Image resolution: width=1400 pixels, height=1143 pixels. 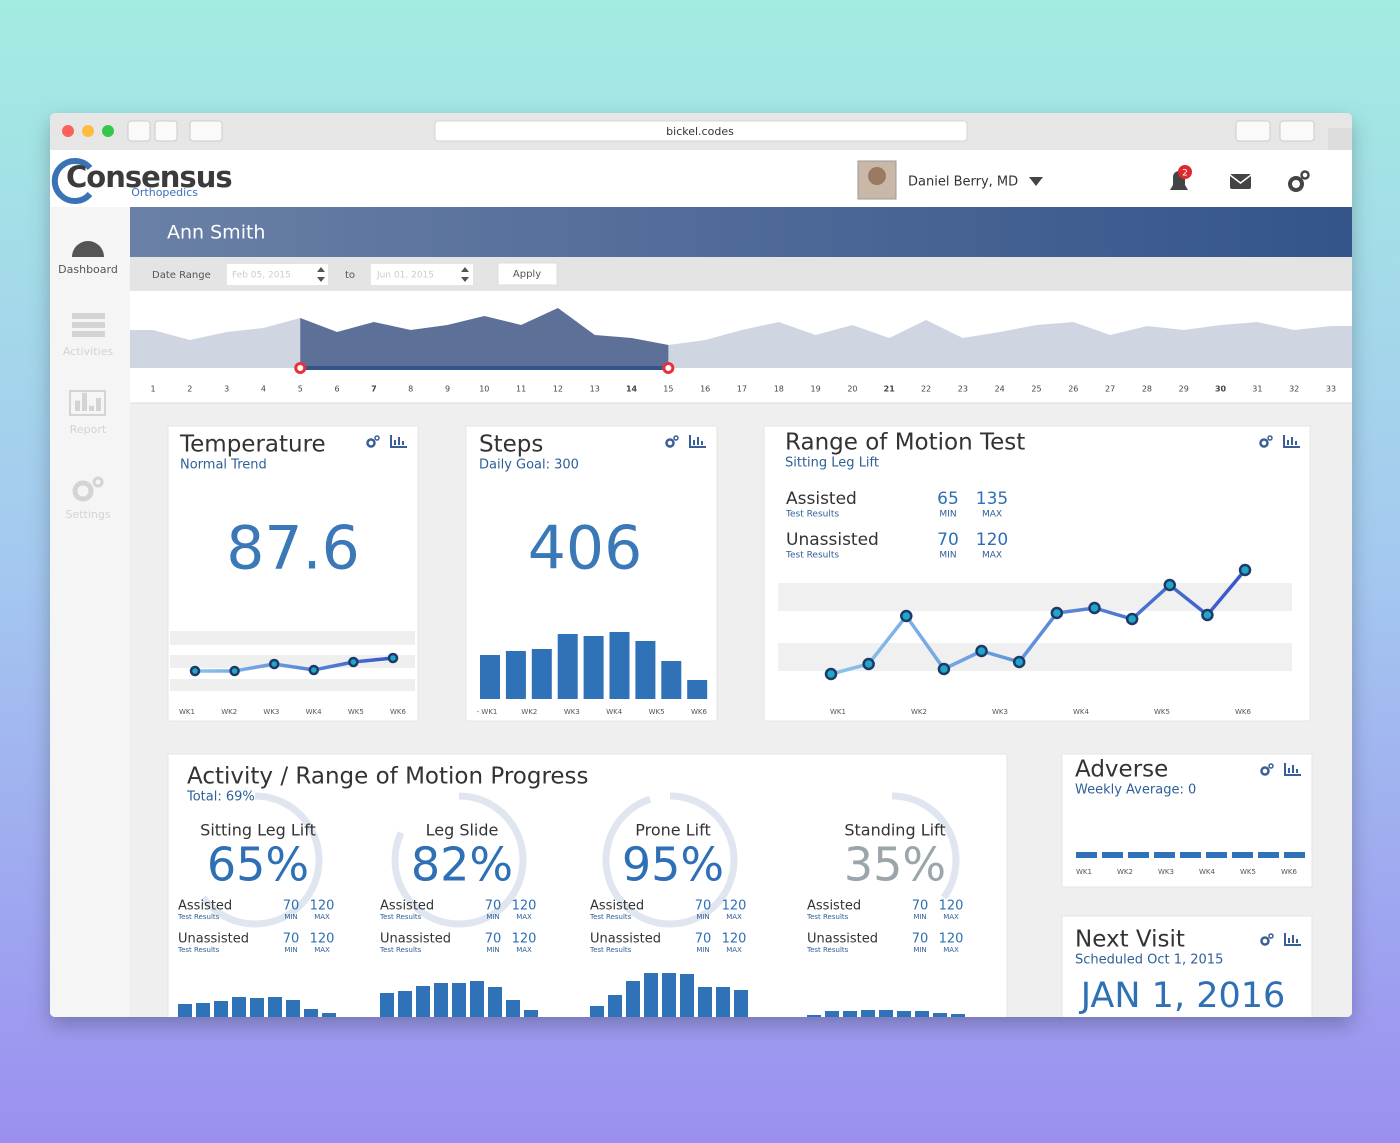 What do you see at coordinates (87, 514) in the screenshot?
I see `nav-label: Settings` at bounding box center [87, 514].